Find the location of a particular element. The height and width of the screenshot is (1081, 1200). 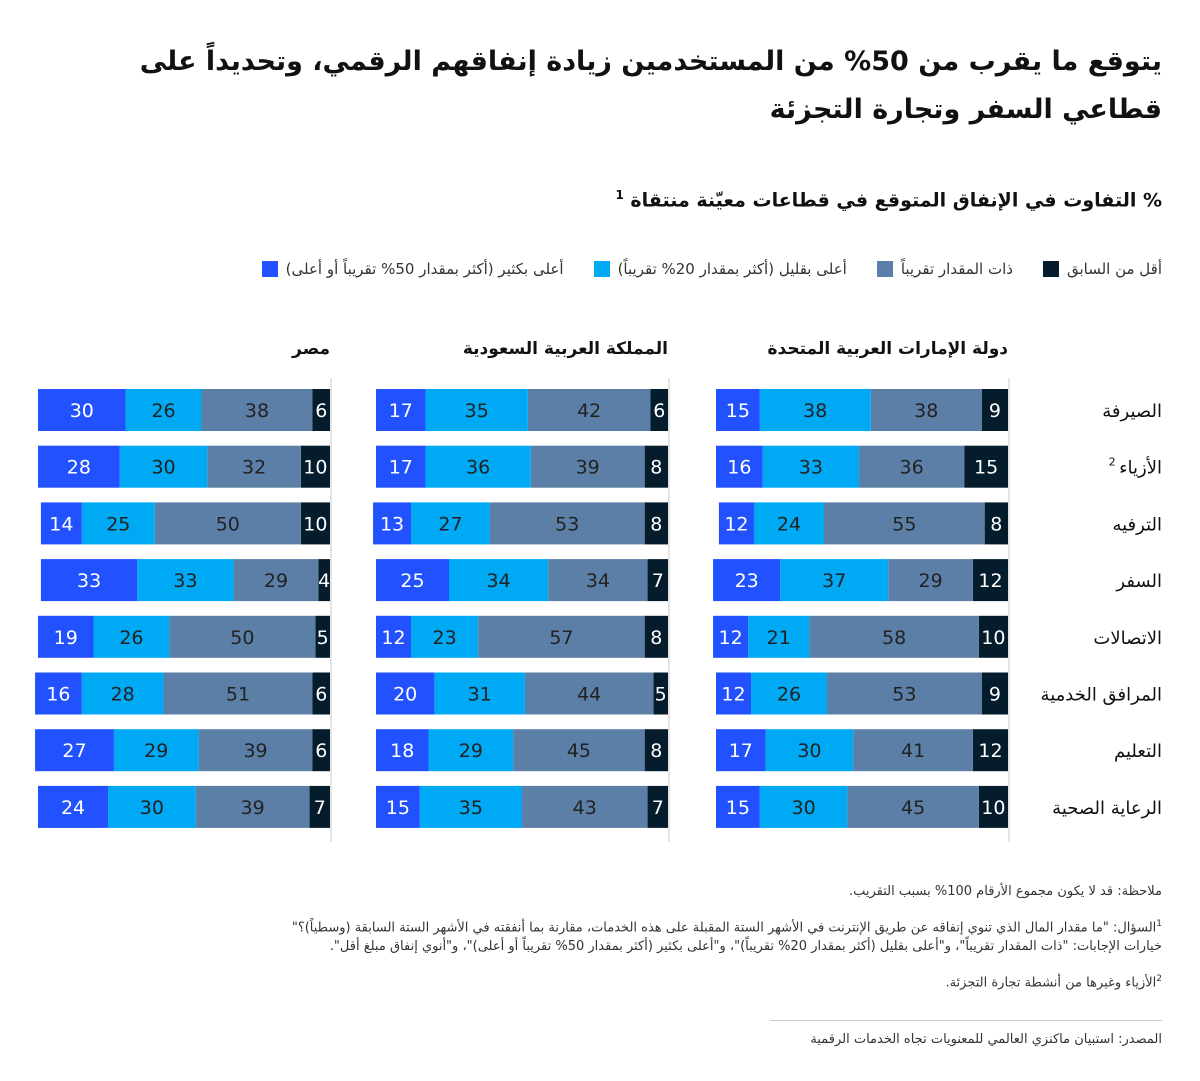

bar-value-label: 13 is located at coordinates (392, 524).